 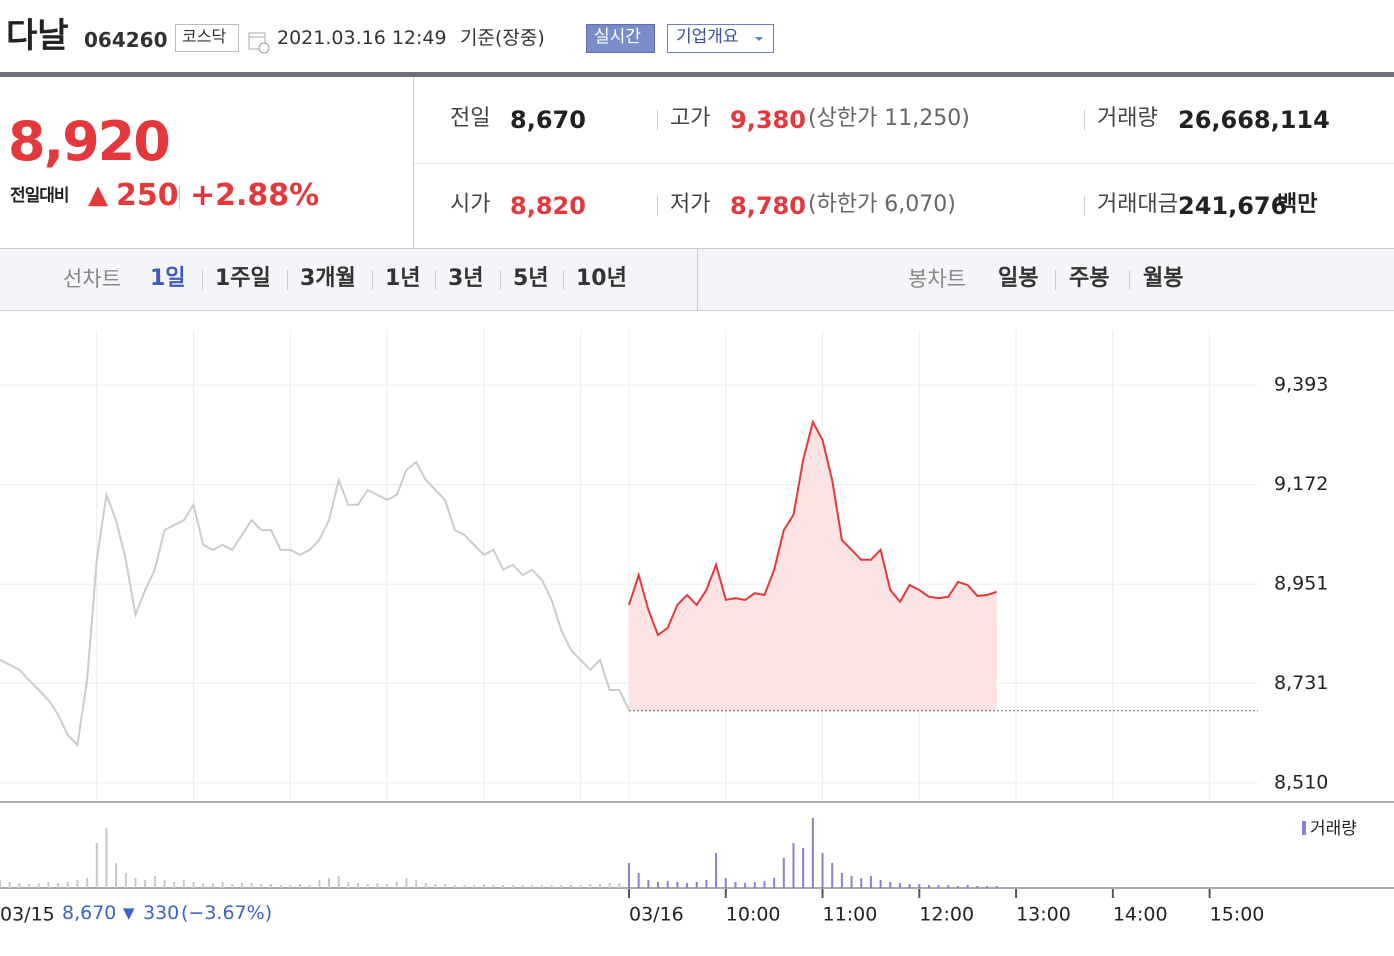 I want to click on price-line, so click(x=315, y=604).